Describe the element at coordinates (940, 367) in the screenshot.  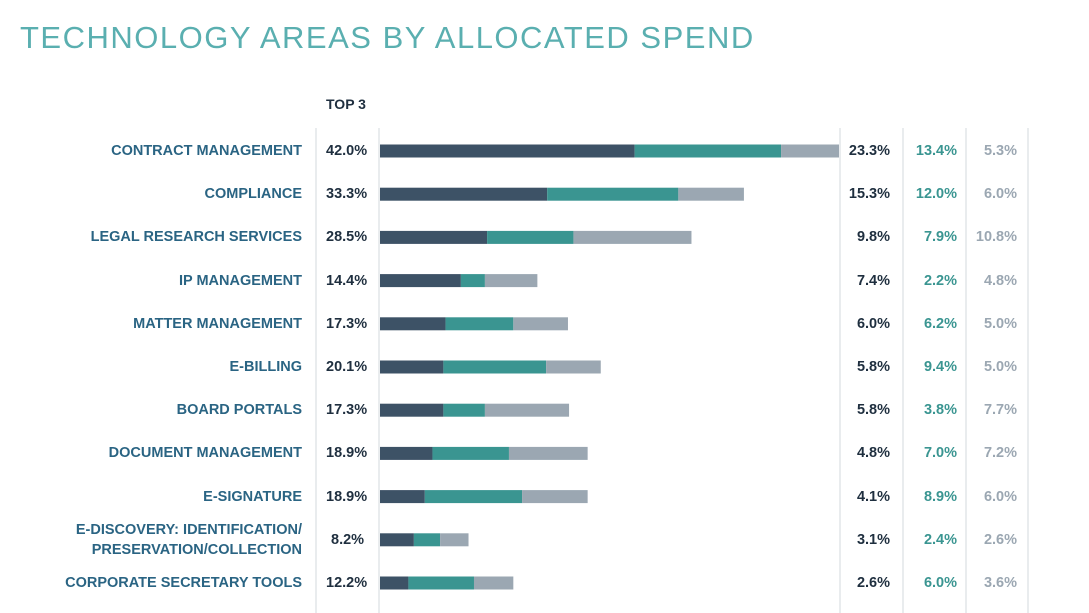
I see `value-label: 9.4%` at that location.